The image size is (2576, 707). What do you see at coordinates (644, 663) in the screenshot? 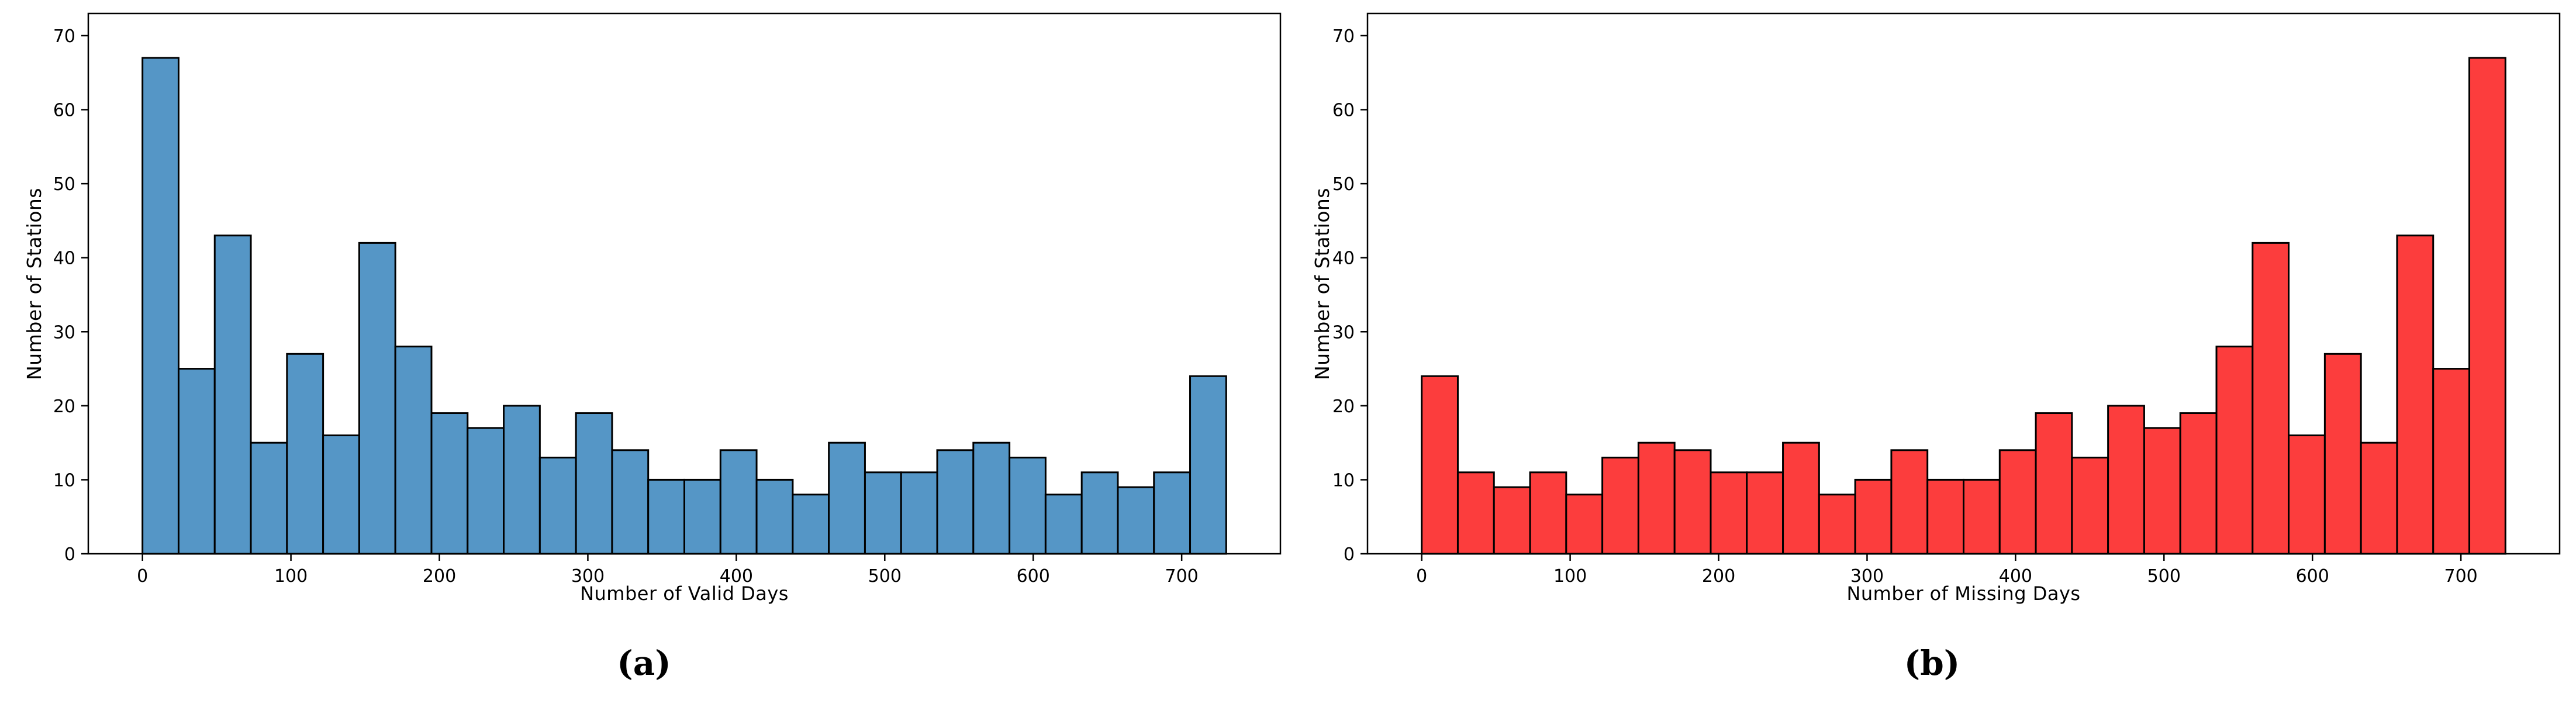
I see `panel-caption-a: (a)` at bounding box center [644, 663].